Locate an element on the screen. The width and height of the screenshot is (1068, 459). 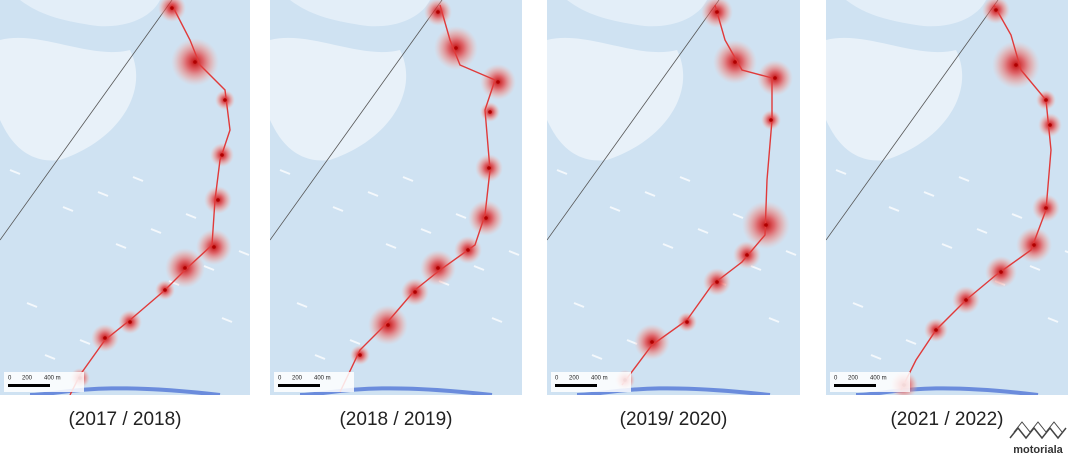
panel-caption: (2017 / 2018) is located at coordinates (124, 419).